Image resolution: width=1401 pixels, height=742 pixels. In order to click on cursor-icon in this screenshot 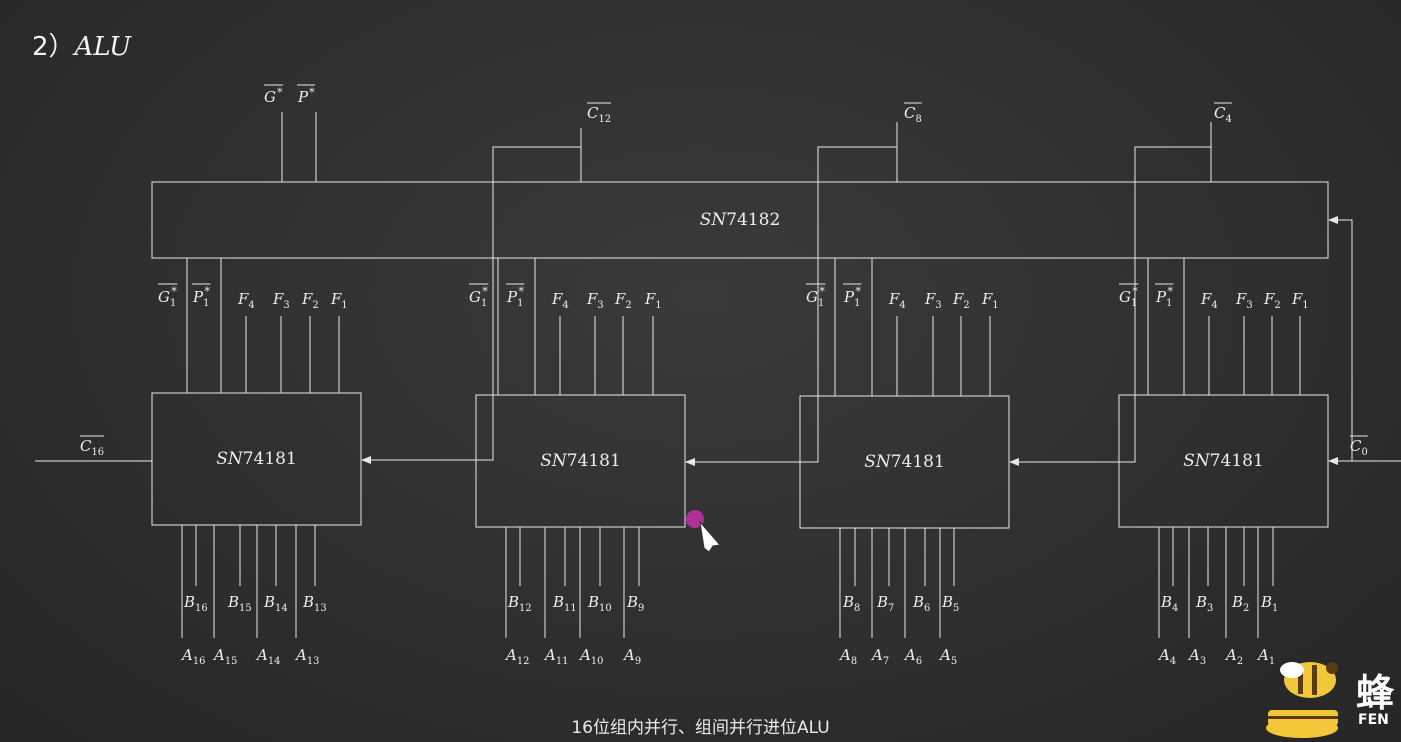, I will do `click(710, 536)`.